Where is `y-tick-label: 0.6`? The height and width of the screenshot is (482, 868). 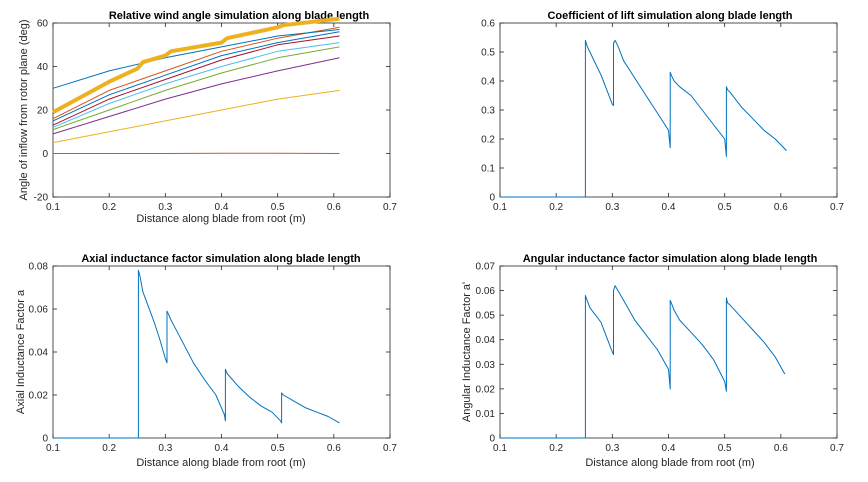
y-tick-label: 0.6 is located at coordinates (488, 24).